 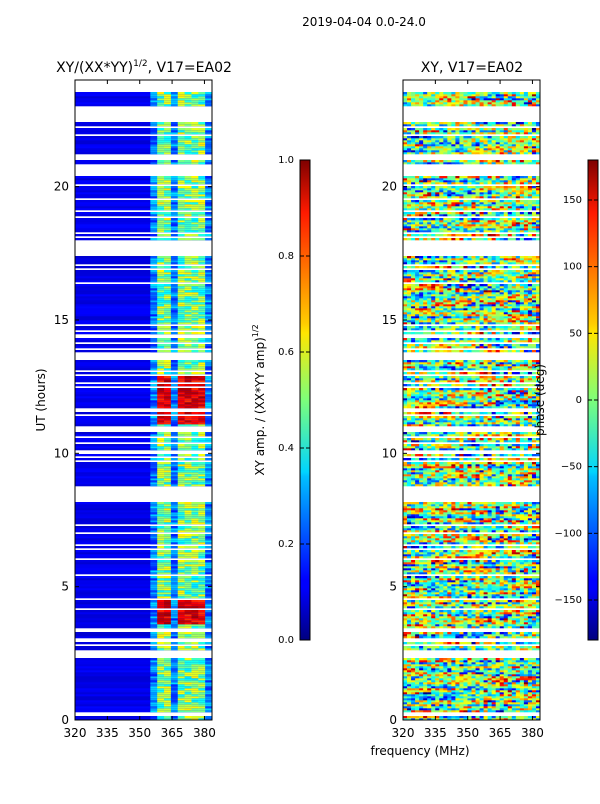 What do you see at coordinates (575, 333) in the screenshot?
I see `colorbar-tick-label: 50` at bounding box center [575, 333].